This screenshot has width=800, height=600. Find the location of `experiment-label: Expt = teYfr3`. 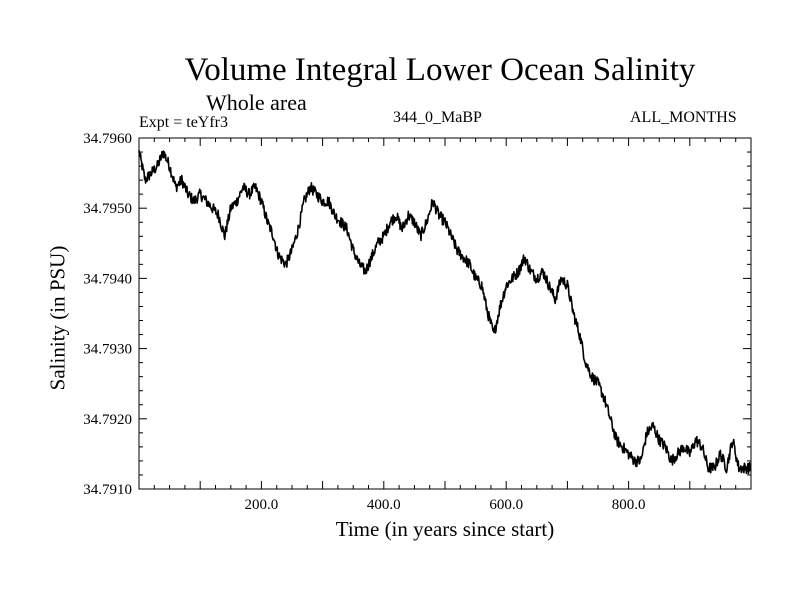

experiment-label: Expt = teYfr3 is located at coordinates (183, 122).